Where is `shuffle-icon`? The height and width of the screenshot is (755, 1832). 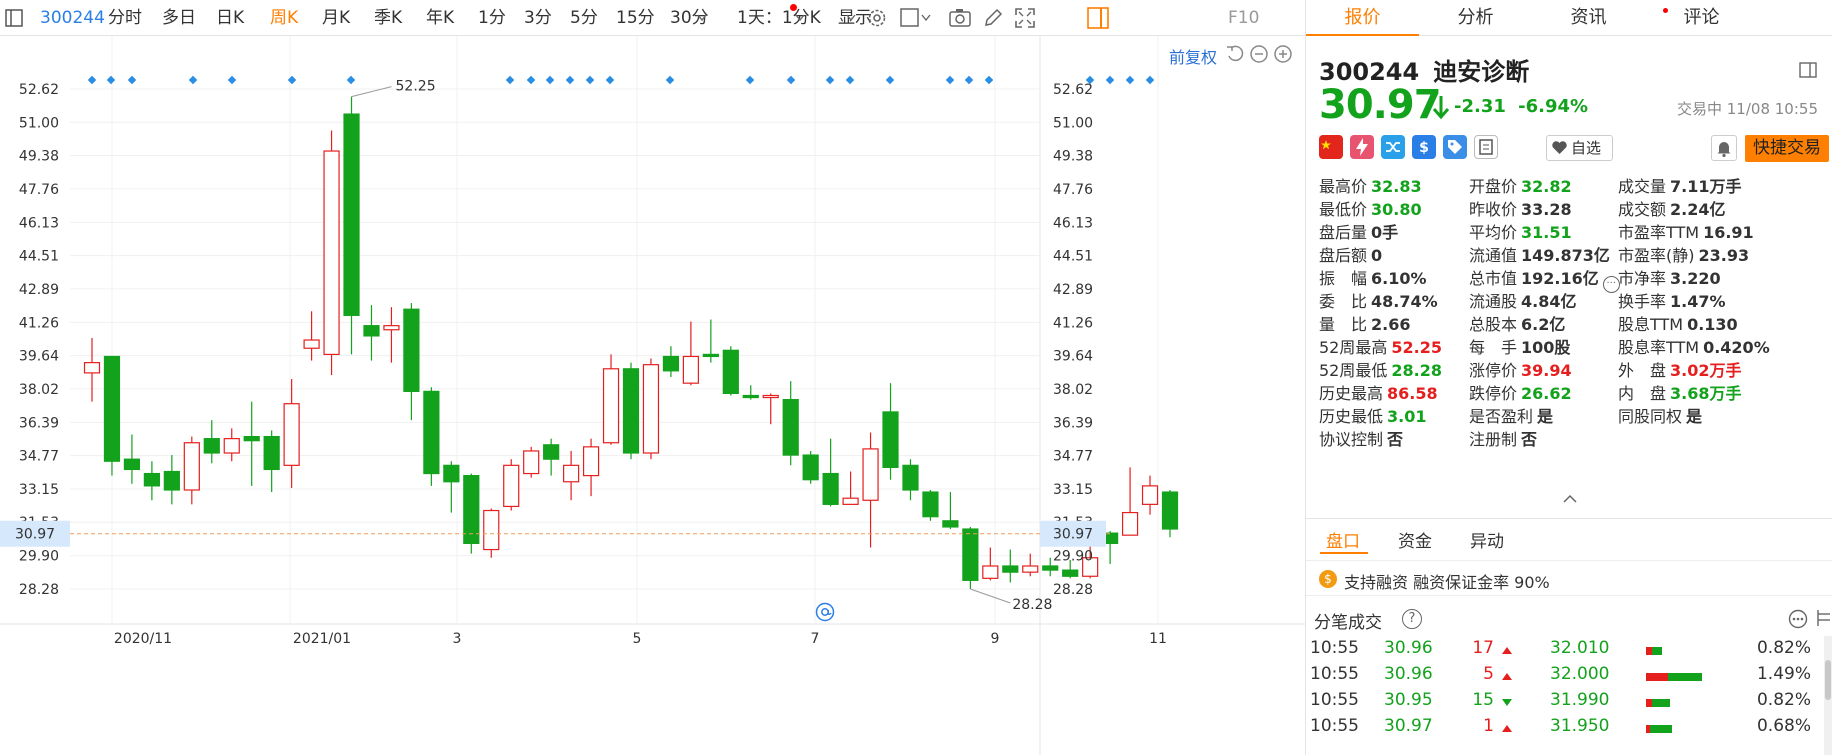
shuffle-icon is located at coordinates (1393, 147).